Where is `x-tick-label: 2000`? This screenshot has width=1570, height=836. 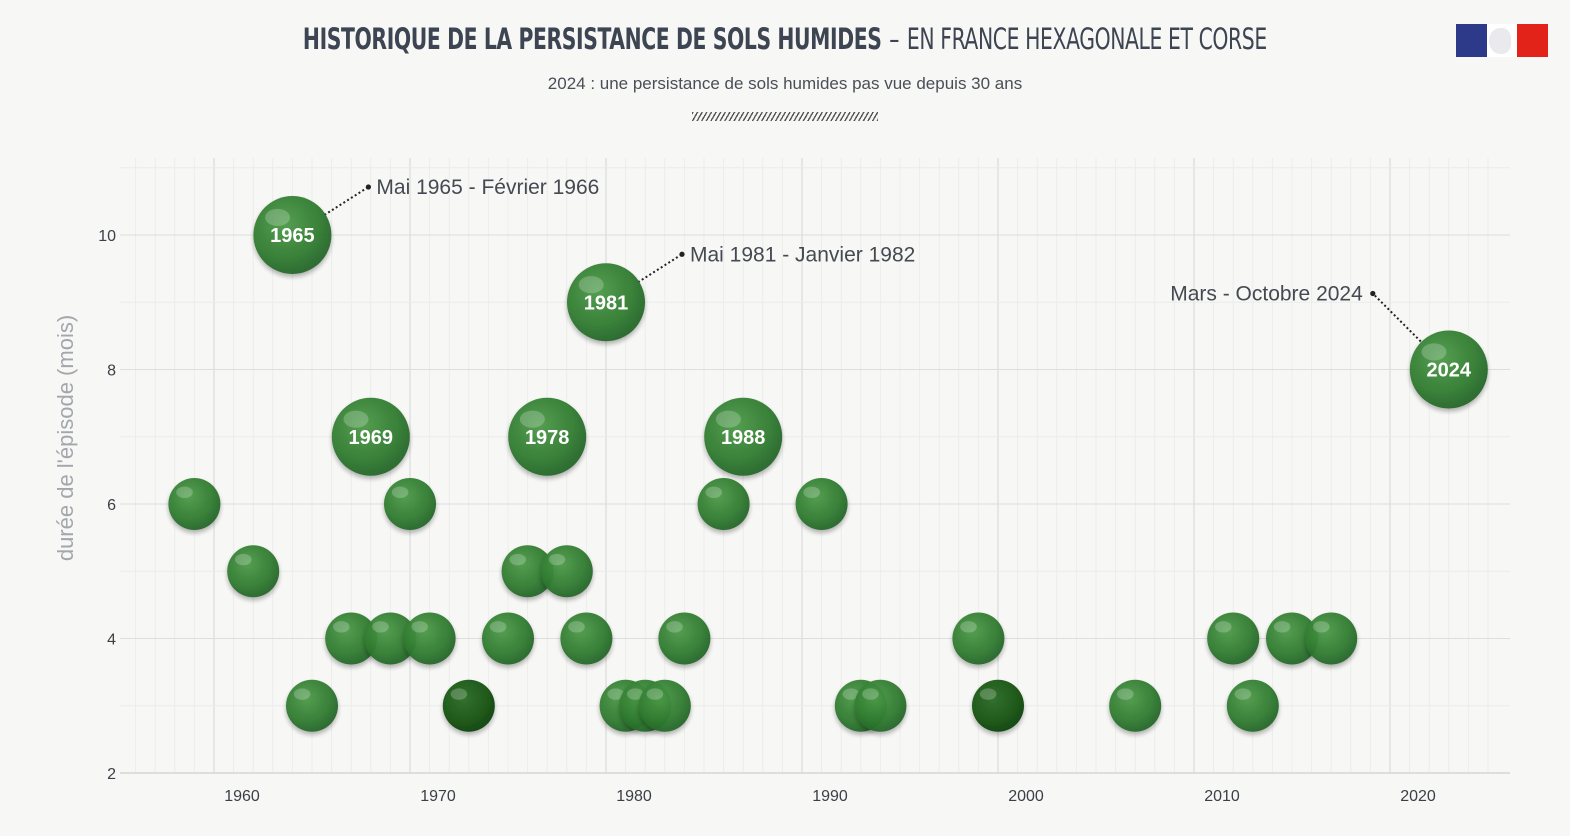
x-tick-label: 2000 is located at coordinates (1026, 796).